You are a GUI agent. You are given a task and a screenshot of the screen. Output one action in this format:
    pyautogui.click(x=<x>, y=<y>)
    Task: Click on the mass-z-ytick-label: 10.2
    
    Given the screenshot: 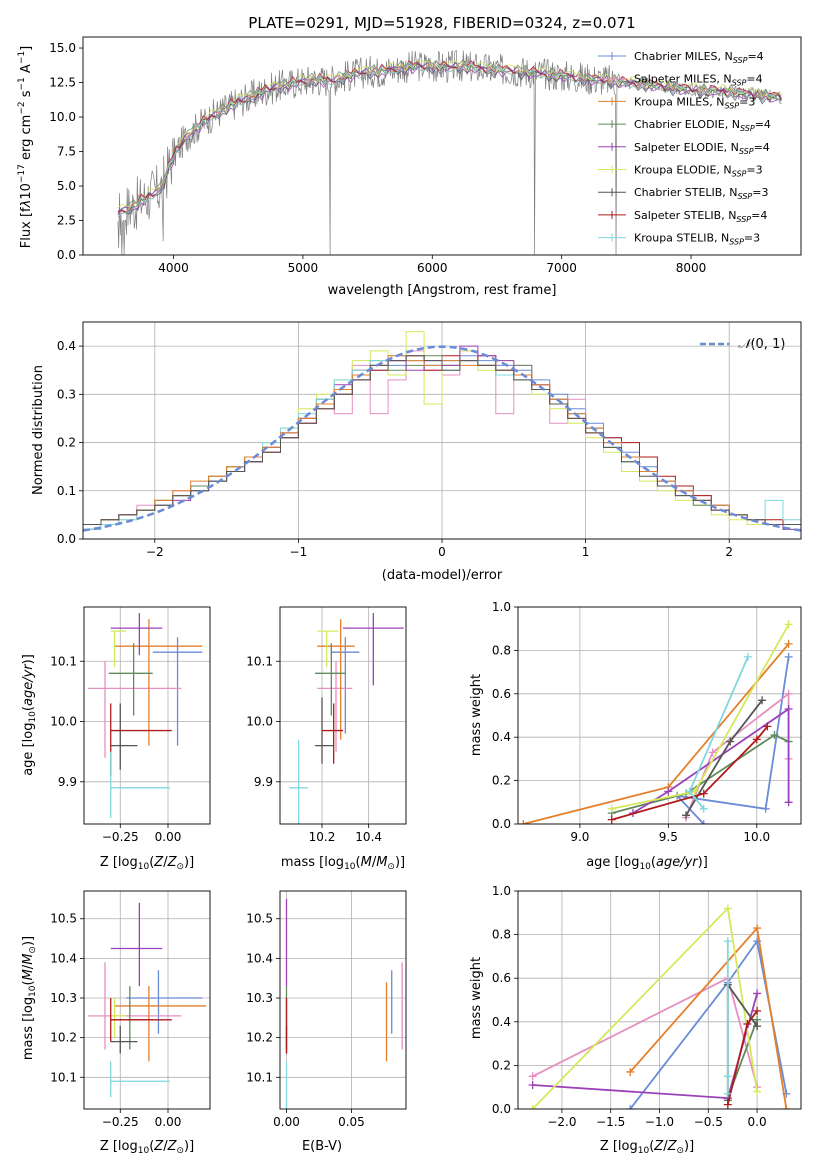 What is the action you would take?
    pyautogui.click(x=63, y=1038)
    